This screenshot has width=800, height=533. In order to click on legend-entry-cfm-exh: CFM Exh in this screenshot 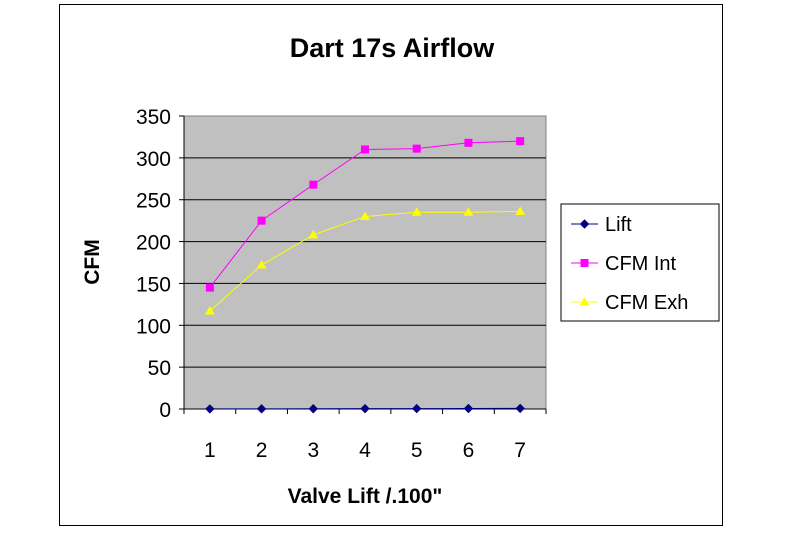, I will do `click(629, 303)`.